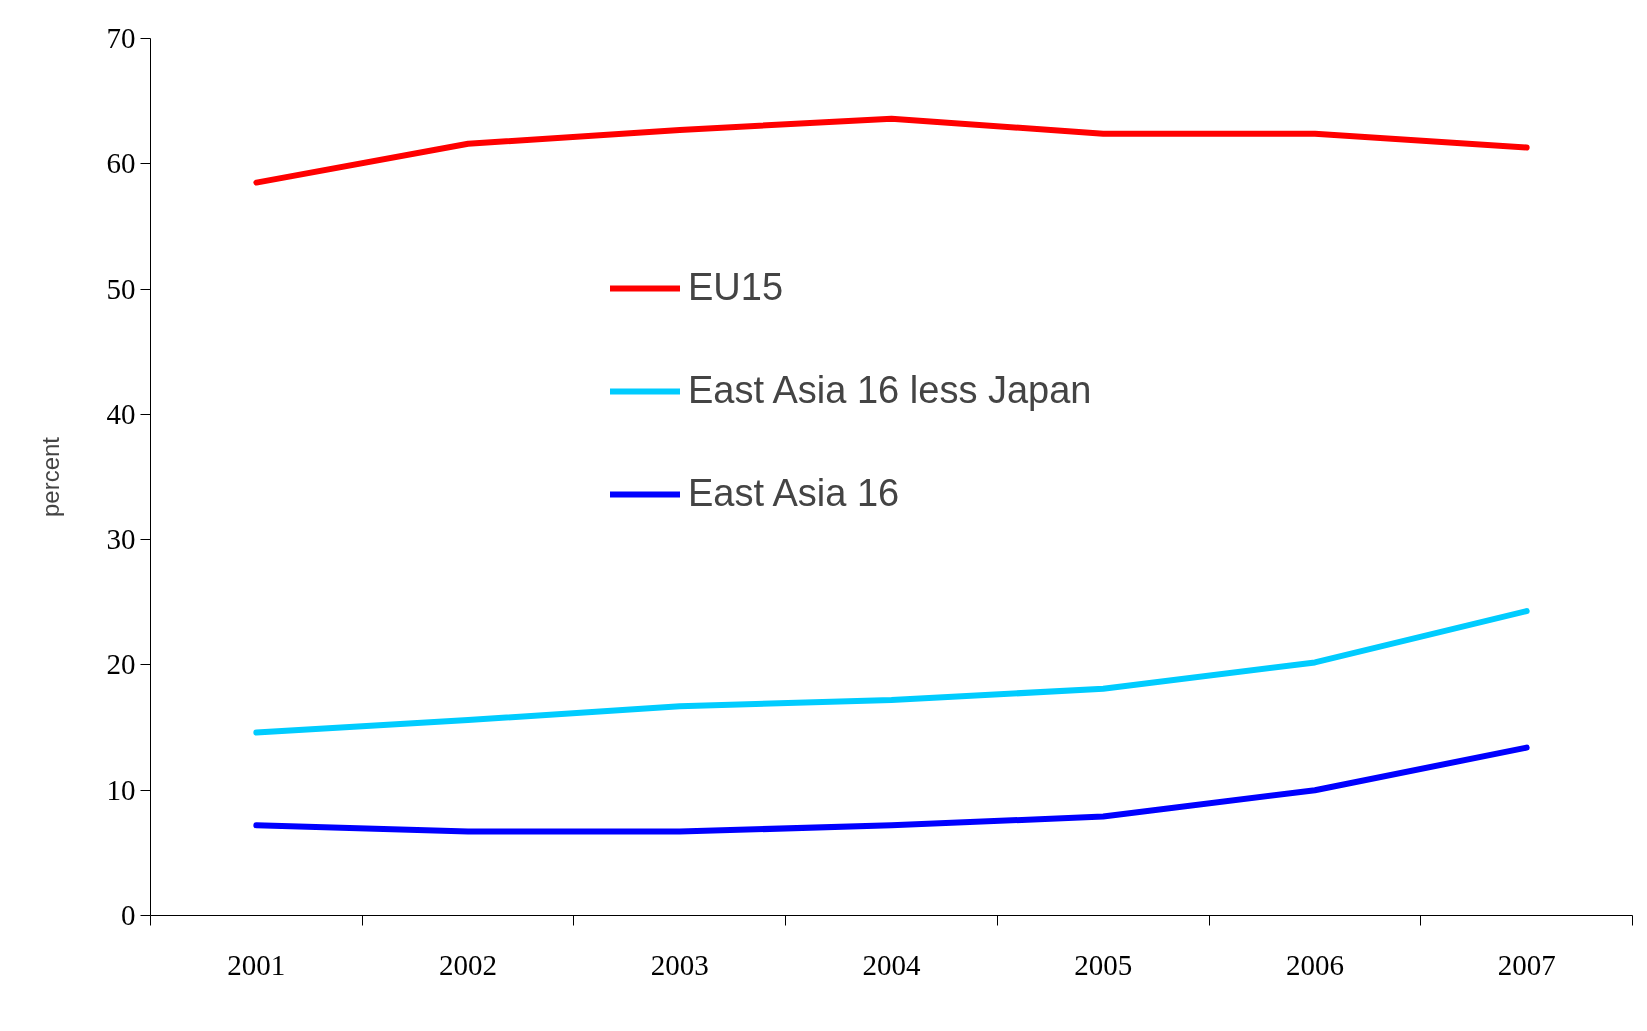 The image size is (1647, 1031). Describe the element at coordinates (468, 964) in the screenshot. I see `x-tick-label: 2002` at that location.